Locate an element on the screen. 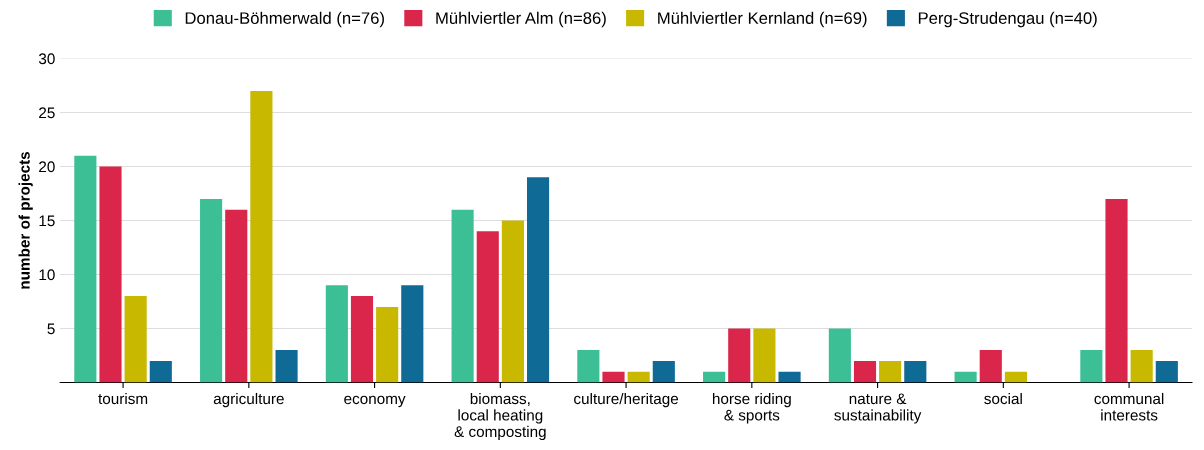 The width and height of the screenshot is (1204, 450). y-axis-title: number of projects is located at coordinates (25, 220).